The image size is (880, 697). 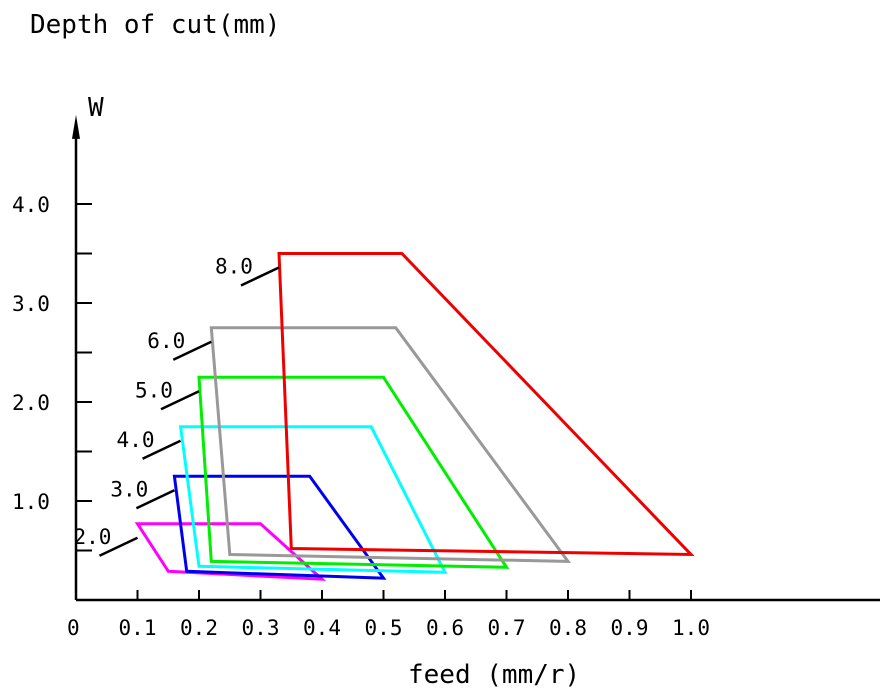 What do you see at coordinates (507, 628) in the screenshot?
I see `x-tick-label: 0.7` at bounding box center [507, 628].